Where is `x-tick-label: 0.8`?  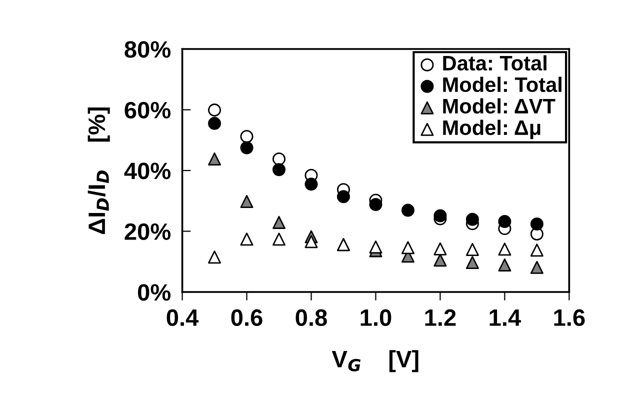
x-tick-label: 0.8 is located at coordinates (311, 317).